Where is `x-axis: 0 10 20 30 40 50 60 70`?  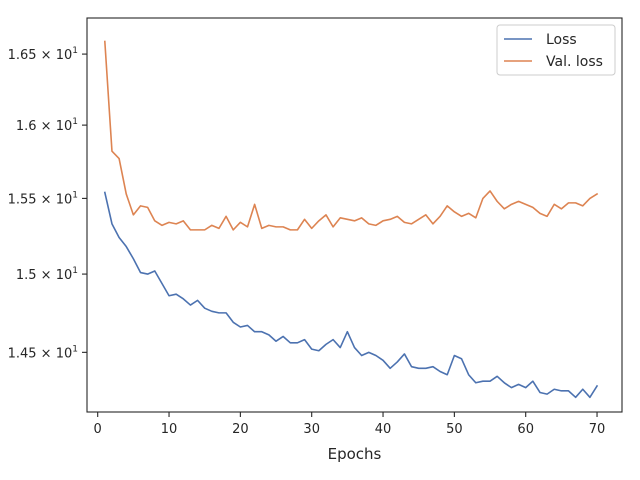
x-axis: 0 10 20 30 40 50 60 70 is located at coordinates (349, 424).